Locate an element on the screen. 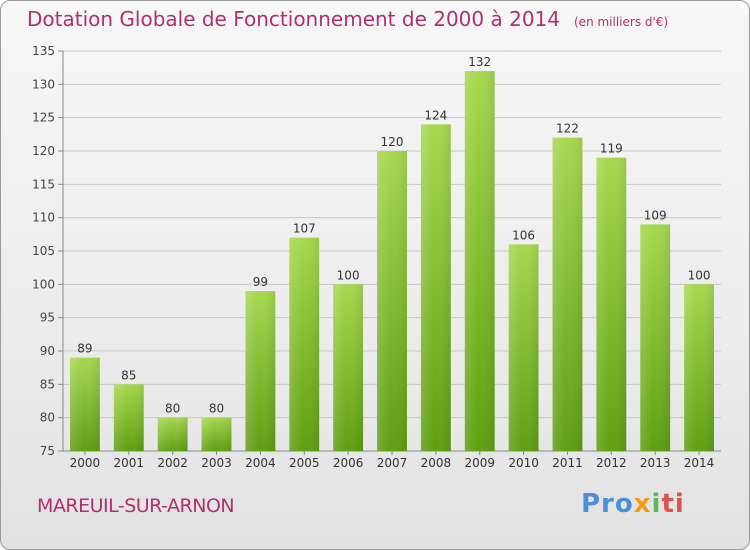 This screenshot has width=750, height=550. data-label-2010: 106 is located at coordinates (523, 235).